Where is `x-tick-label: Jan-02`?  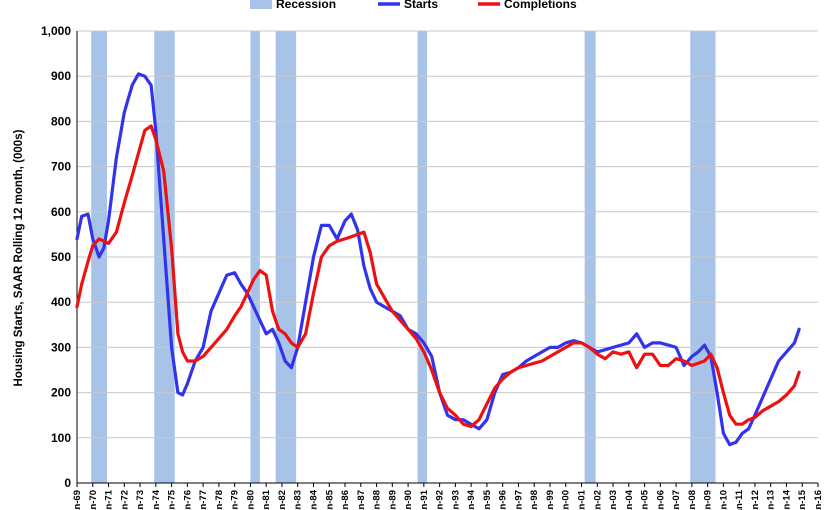 x-tick-label: Jan-02 is located at coordinates (597, 500).